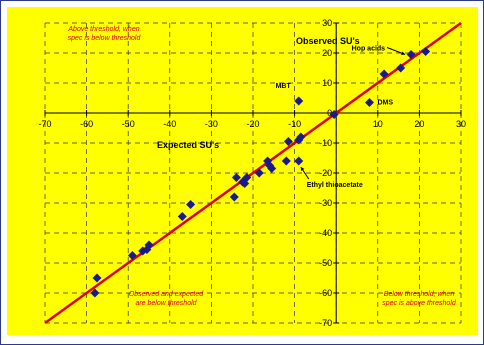  I want to click on y-tick-label: 20, so click(327, 53).